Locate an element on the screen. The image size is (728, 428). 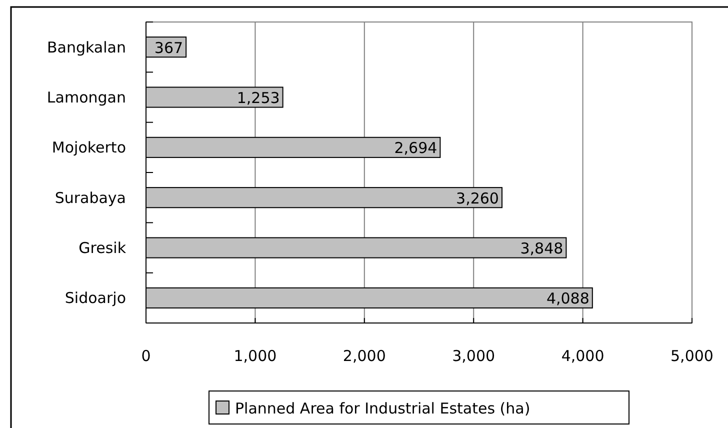
y-tick-label: Lamongan is located at coordinates (86, 97).